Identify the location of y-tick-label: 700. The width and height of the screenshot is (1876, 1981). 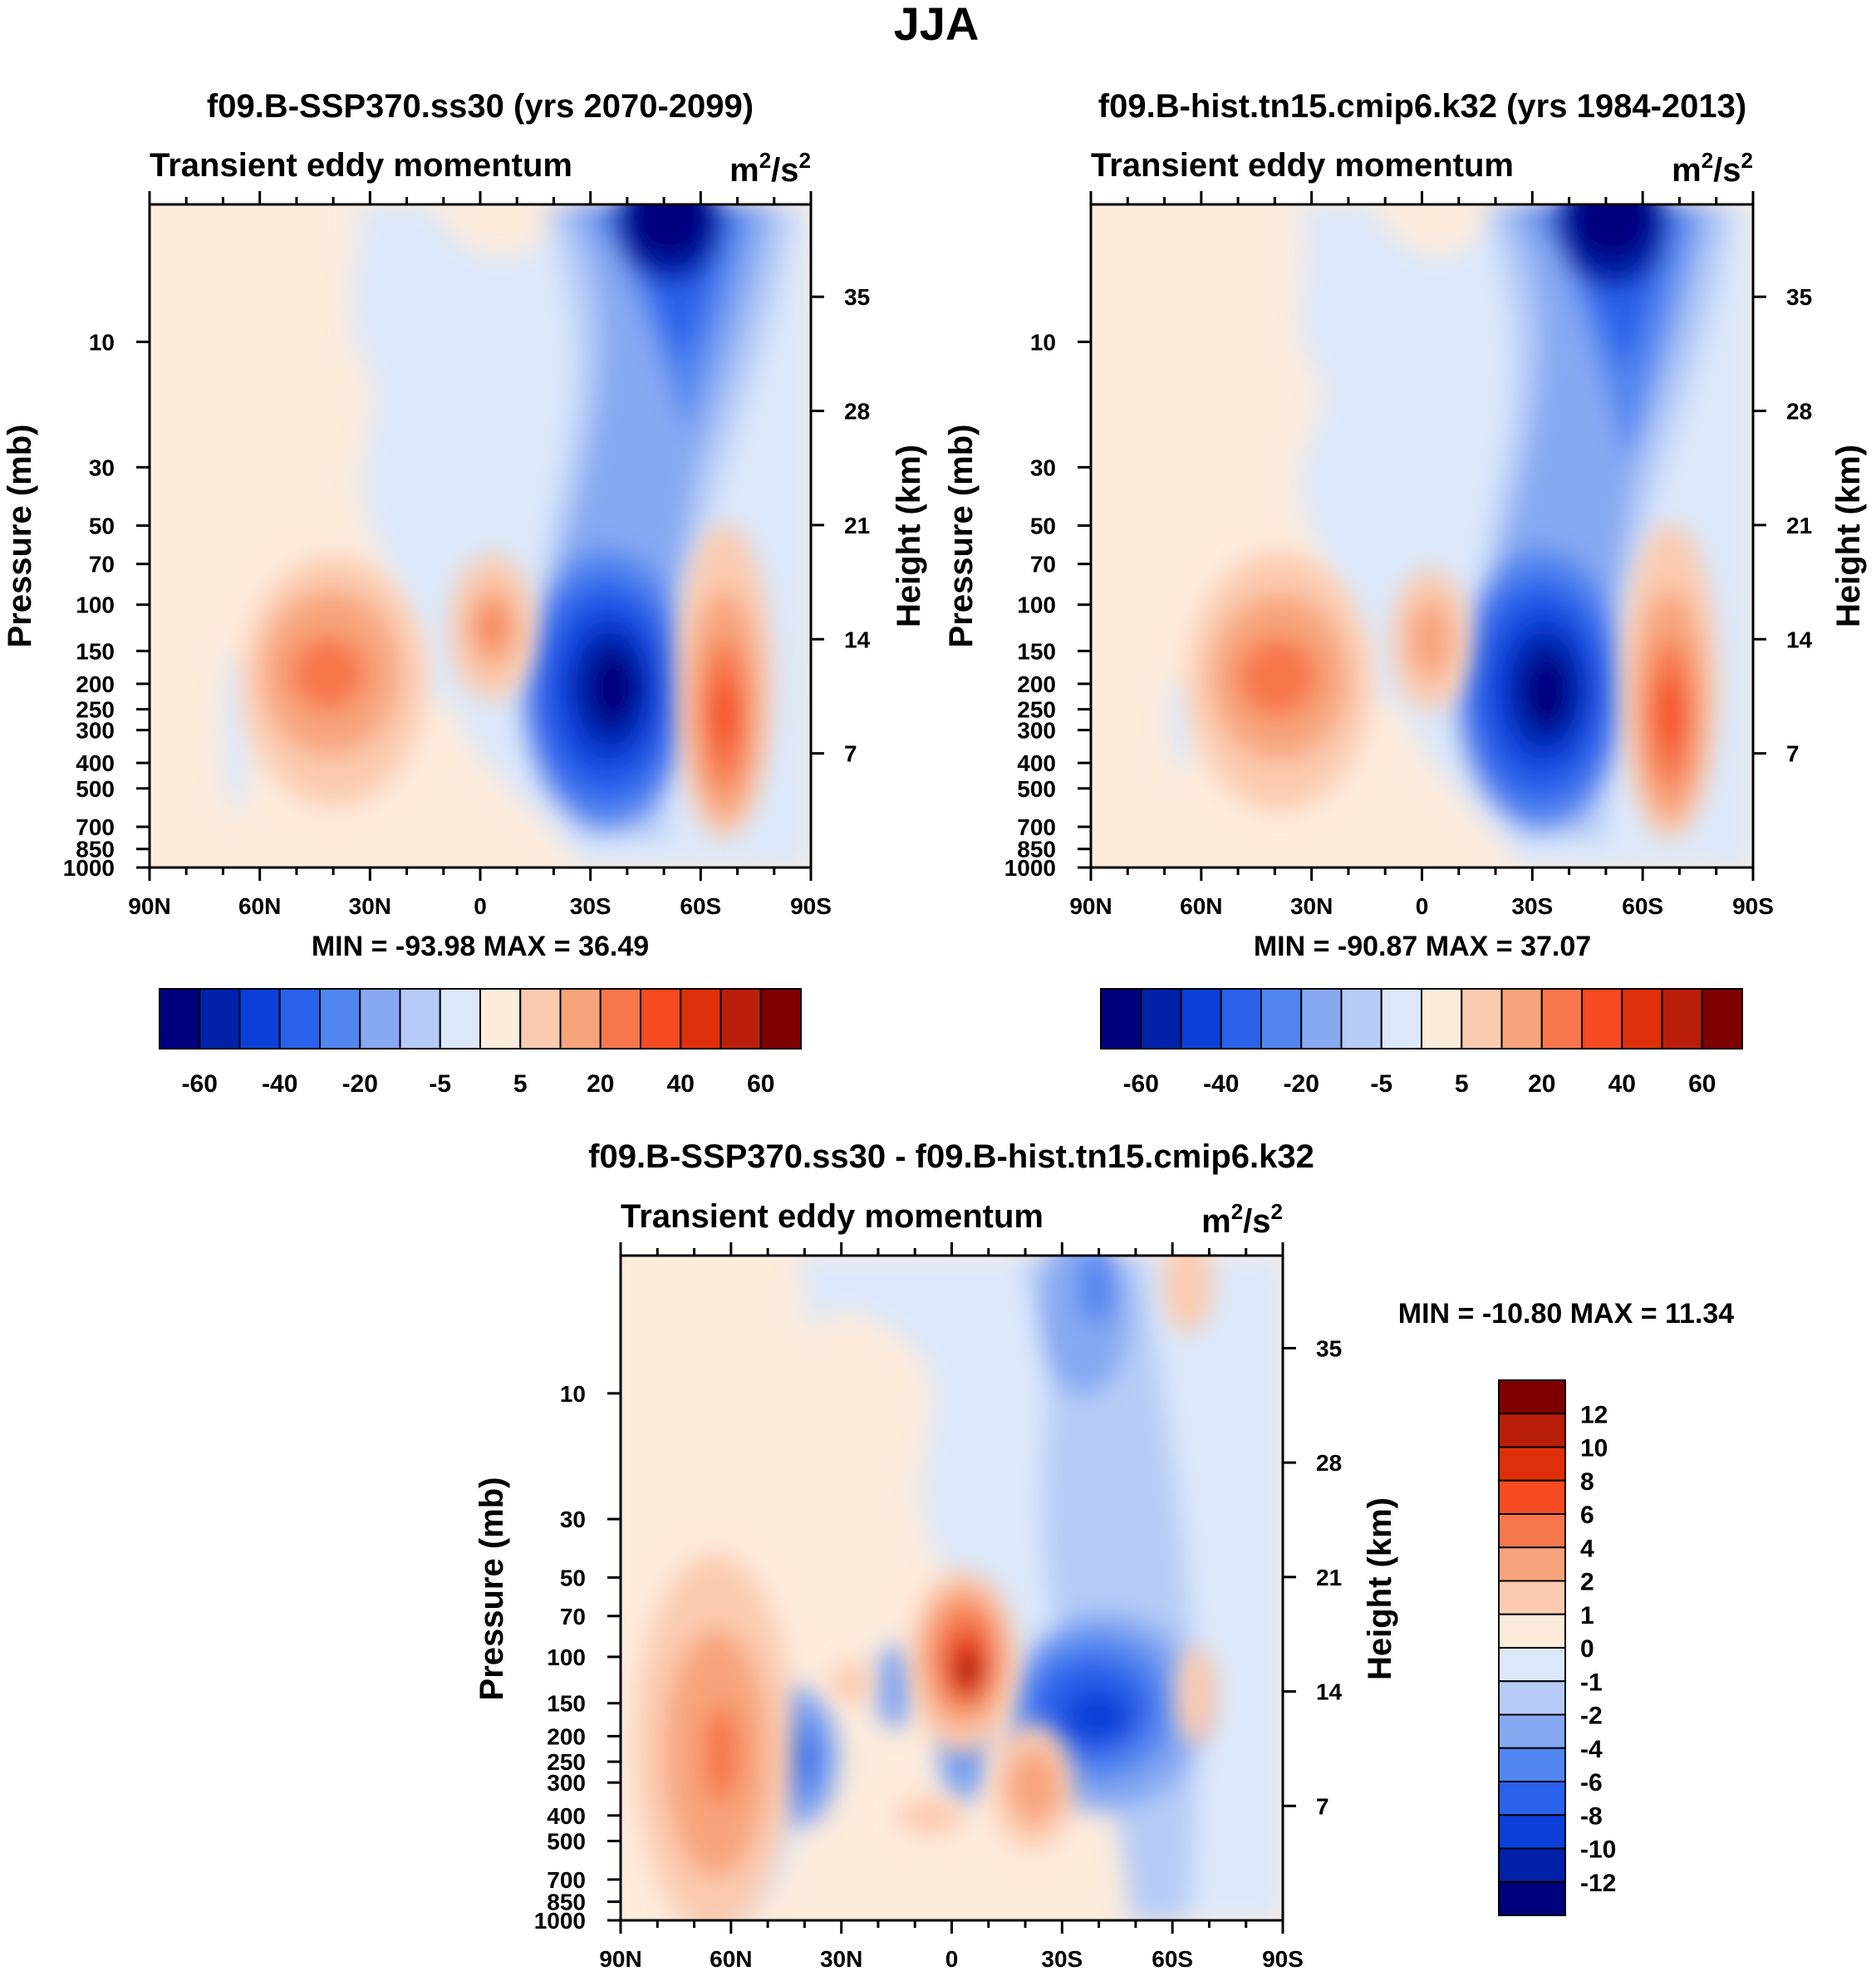
(1036, 827).